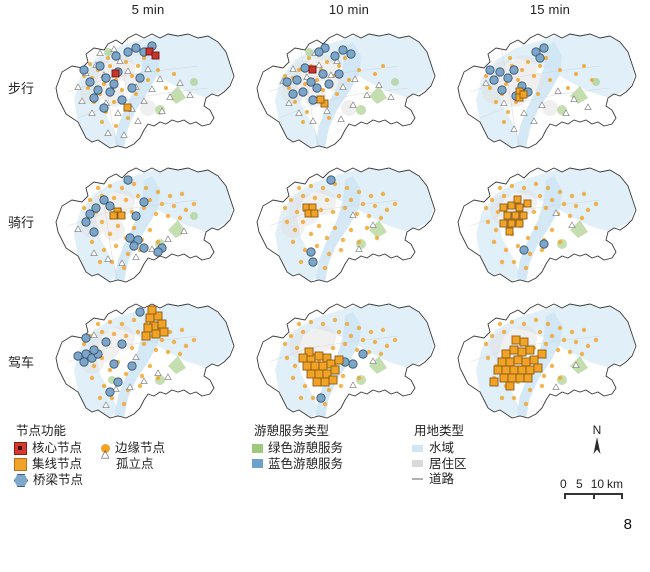 The height and width of the screenshot is (572, 650). Describe the element at coordinates (21, 480) in the screenshot. I see `bridge-node-icon` at that location.